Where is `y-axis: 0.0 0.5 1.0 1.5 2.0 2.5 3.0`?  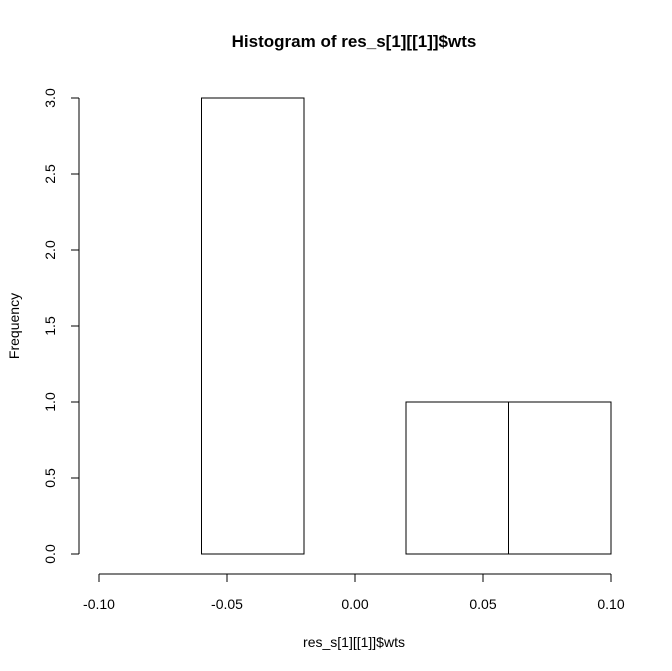
y-axis: 0.0 0.5 1.0 1.5 2.0 2.5 3.0 is located at coordinates (61, 326).